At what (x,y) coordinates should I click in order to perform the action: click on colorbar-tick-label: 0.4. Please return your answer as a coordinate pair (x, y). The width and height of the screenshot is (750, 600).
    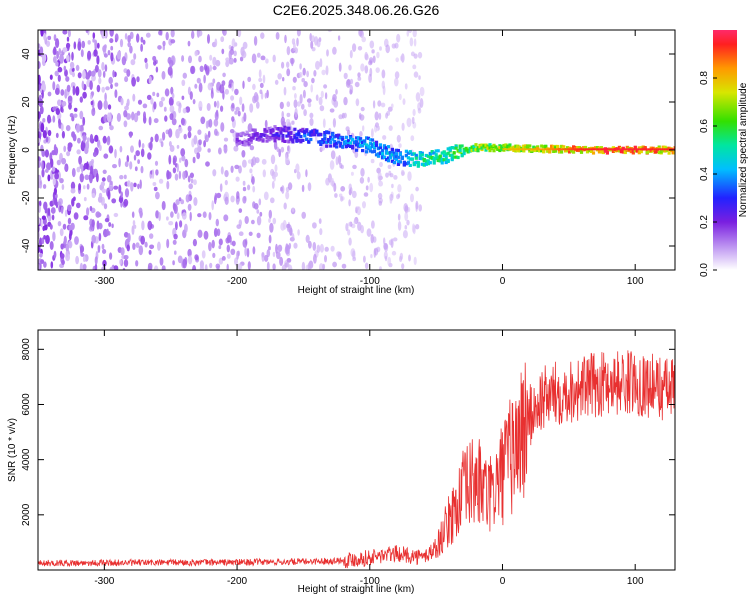
    Looking at the image, I should click on (704, 174).